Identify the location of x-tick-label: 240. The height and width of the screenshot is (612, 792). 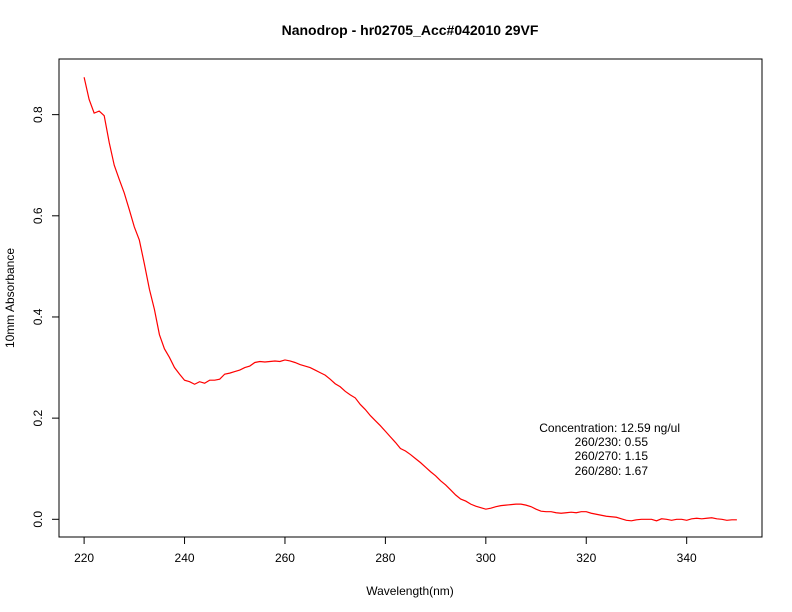
(185, 558).